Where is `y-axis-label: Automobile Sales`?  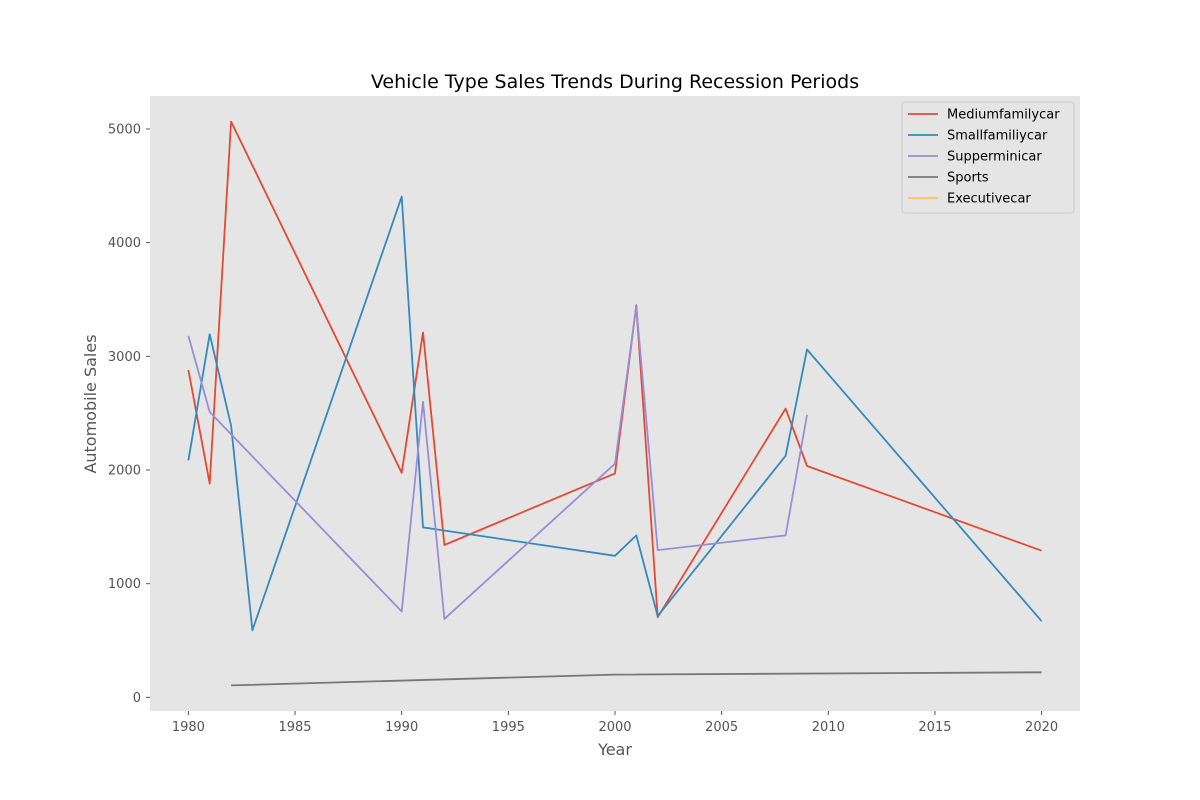 y-axis-label: Automobile Sales is located at coordinates (90, 403).